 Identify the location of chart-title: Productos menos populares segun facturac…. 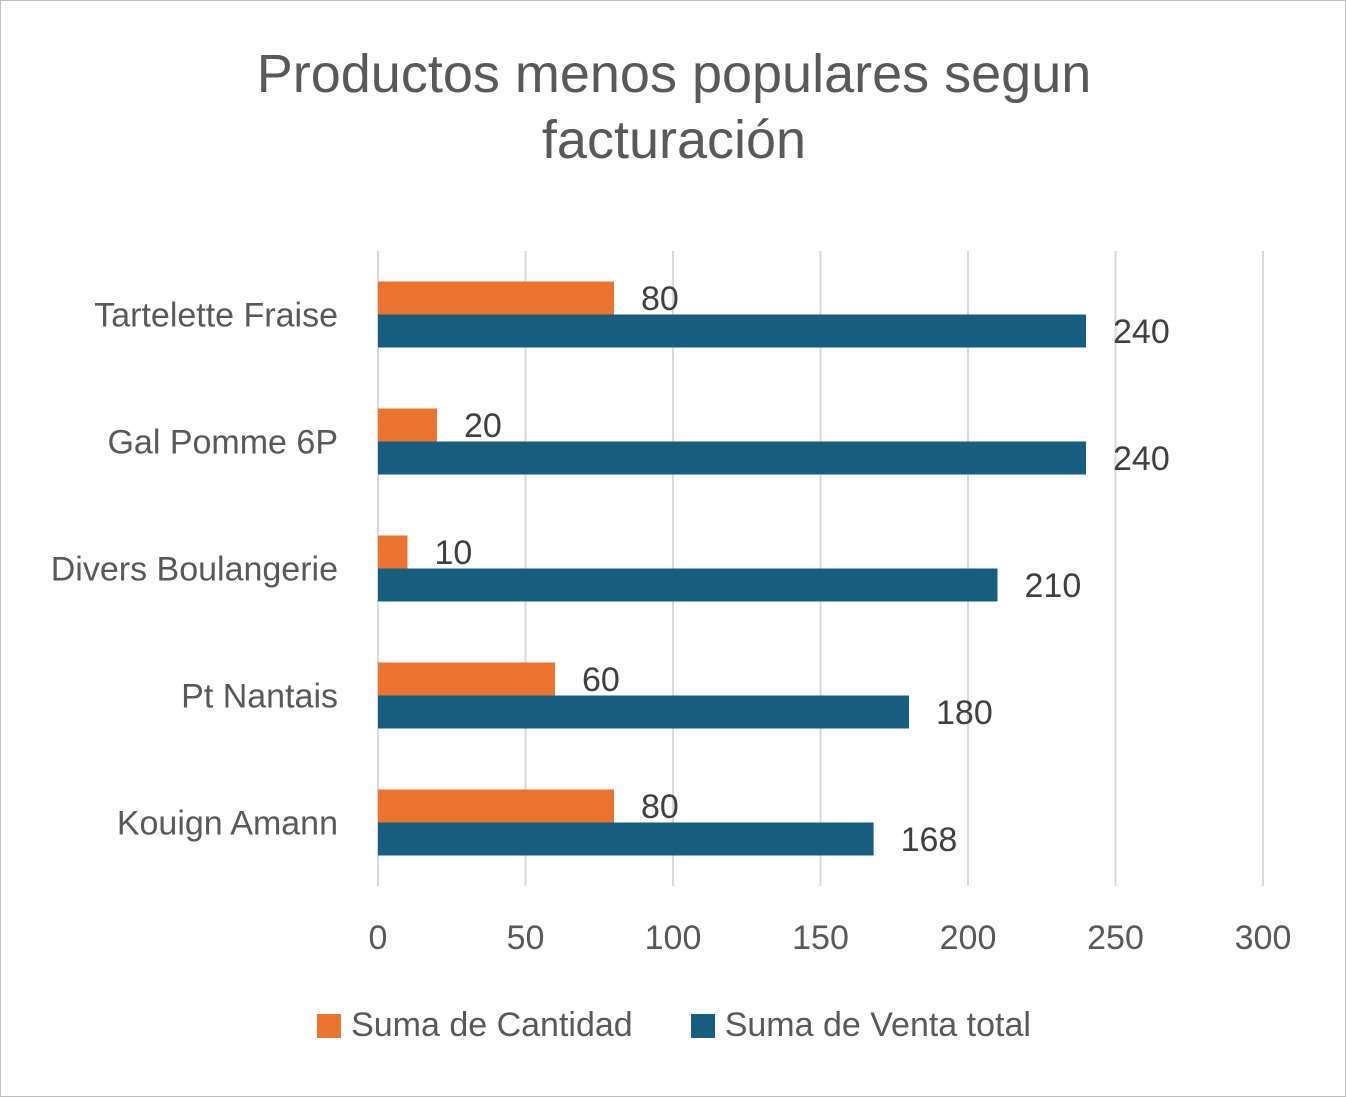
(673, 107).